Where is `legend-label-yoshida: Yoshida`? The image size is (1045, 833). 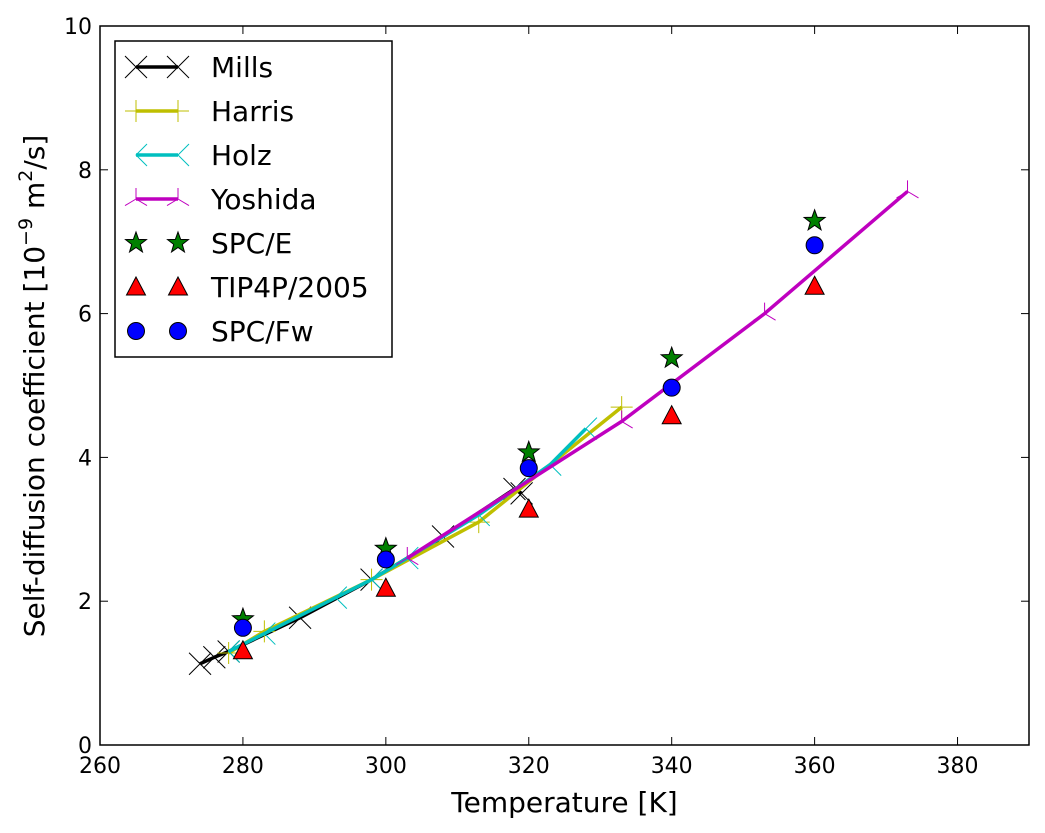
legend-label-yoshida: Yoshida is located at coordinates (263, 199).